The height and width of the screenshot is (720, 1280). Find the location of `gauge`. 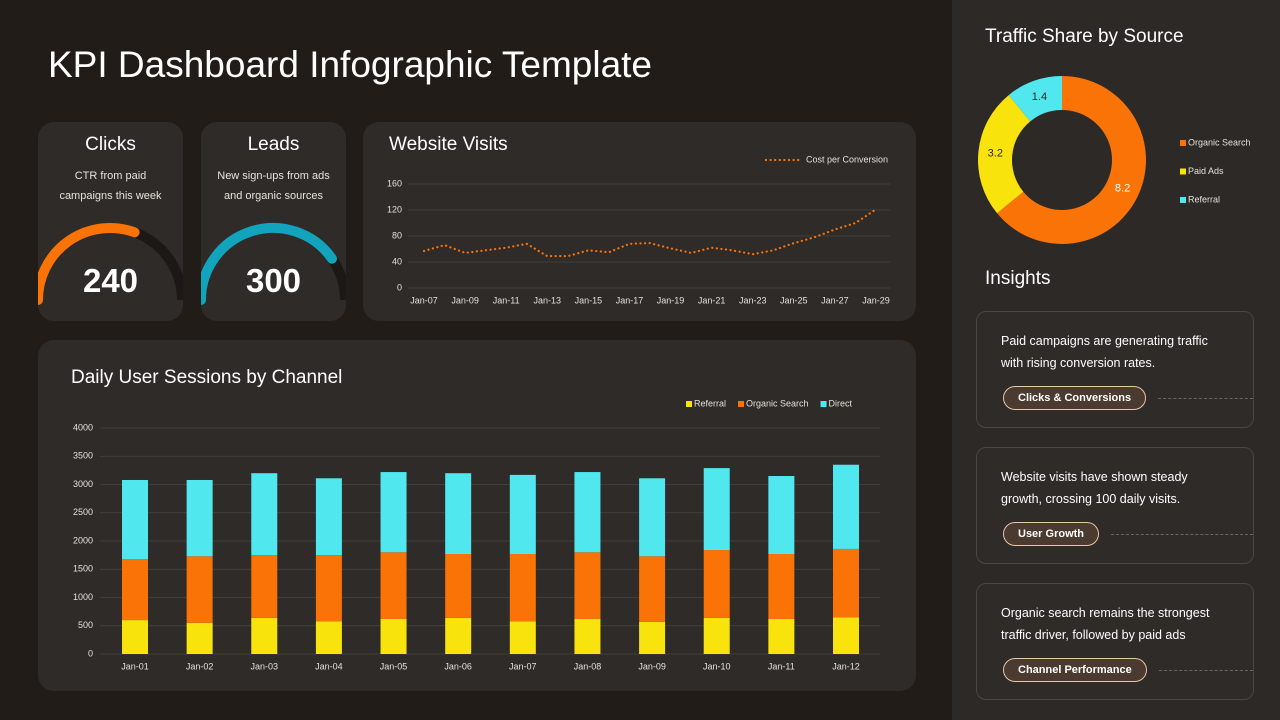

gauge is located at coordinates (273, 263).